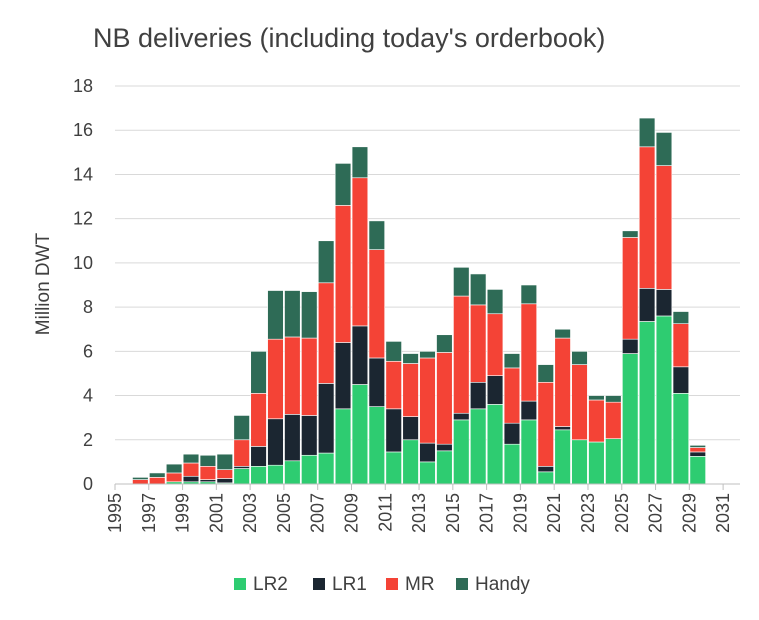 Image resolution: width=759 pixels, height=620 pixels. What do you see at coordinates (270, 584) in the screenshot?
I see `legend-label-lr2: LR2` at bounding box center [270, 584].